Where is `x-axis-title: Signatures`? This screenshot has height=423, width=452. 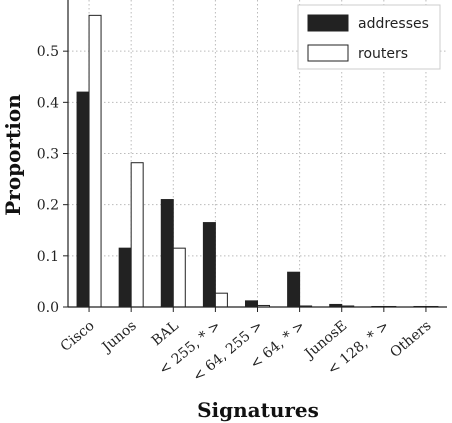
x-axis-title: Signatures is located at coordinates (258, 410).